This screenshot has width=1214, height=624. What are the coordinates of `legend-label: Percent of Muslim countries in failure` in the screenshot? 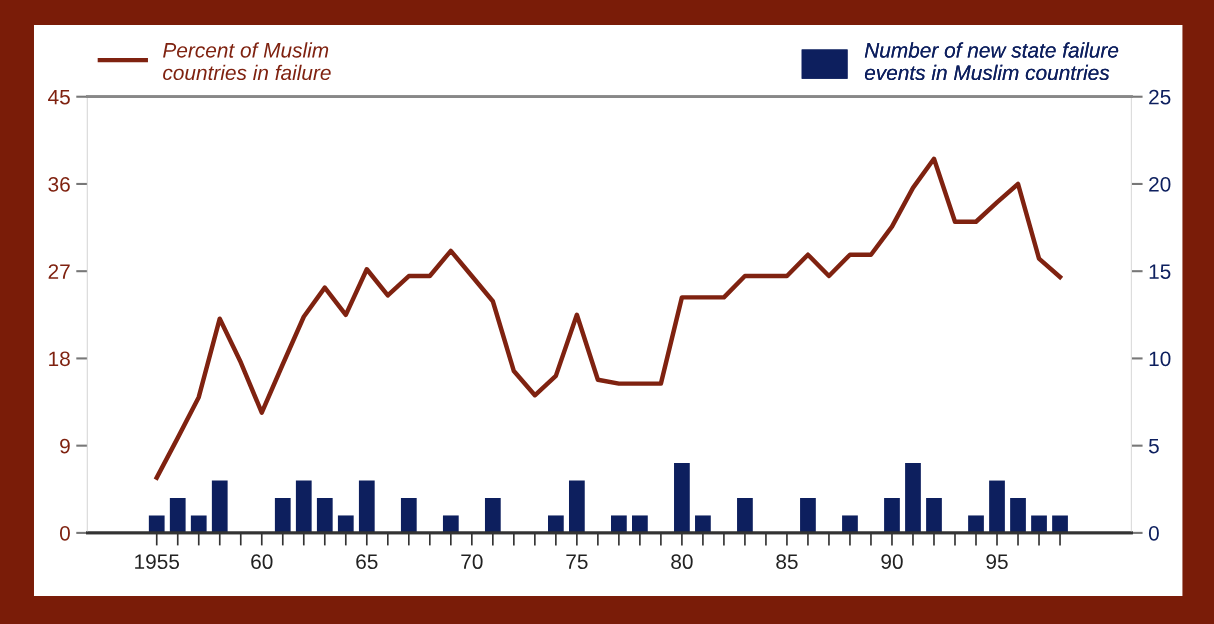 It's located at (247, 61).